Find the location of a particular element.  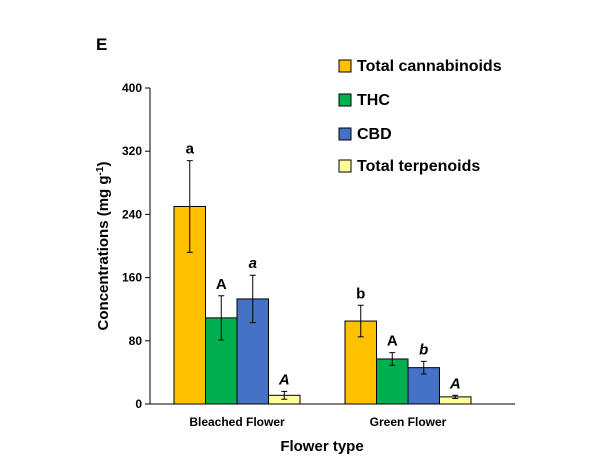

legend-swatch-total-cannabinoids is located at coordinates (345, 66).